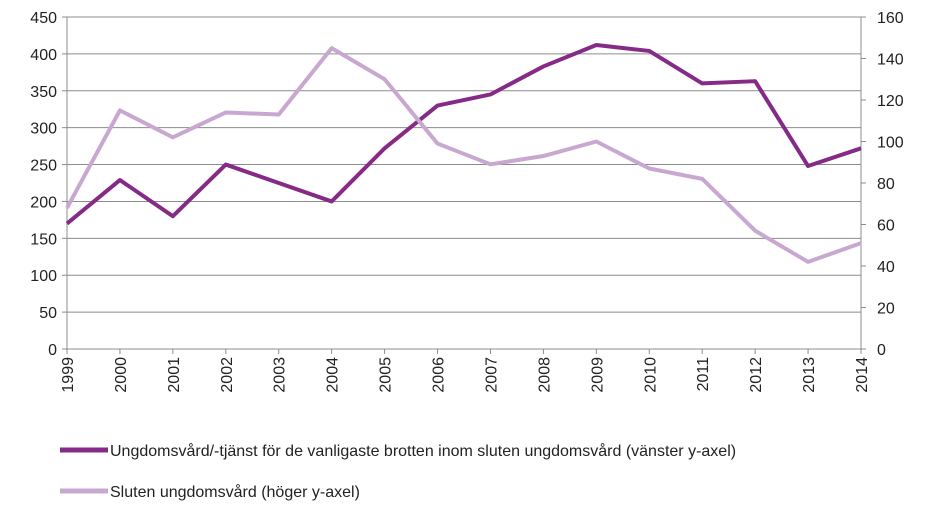 The image size is (946, 506). What do you see at coordinates (886, 309) in the screenshot?
I see `y2-tick-label: 20` at bounding box center [886, 309].